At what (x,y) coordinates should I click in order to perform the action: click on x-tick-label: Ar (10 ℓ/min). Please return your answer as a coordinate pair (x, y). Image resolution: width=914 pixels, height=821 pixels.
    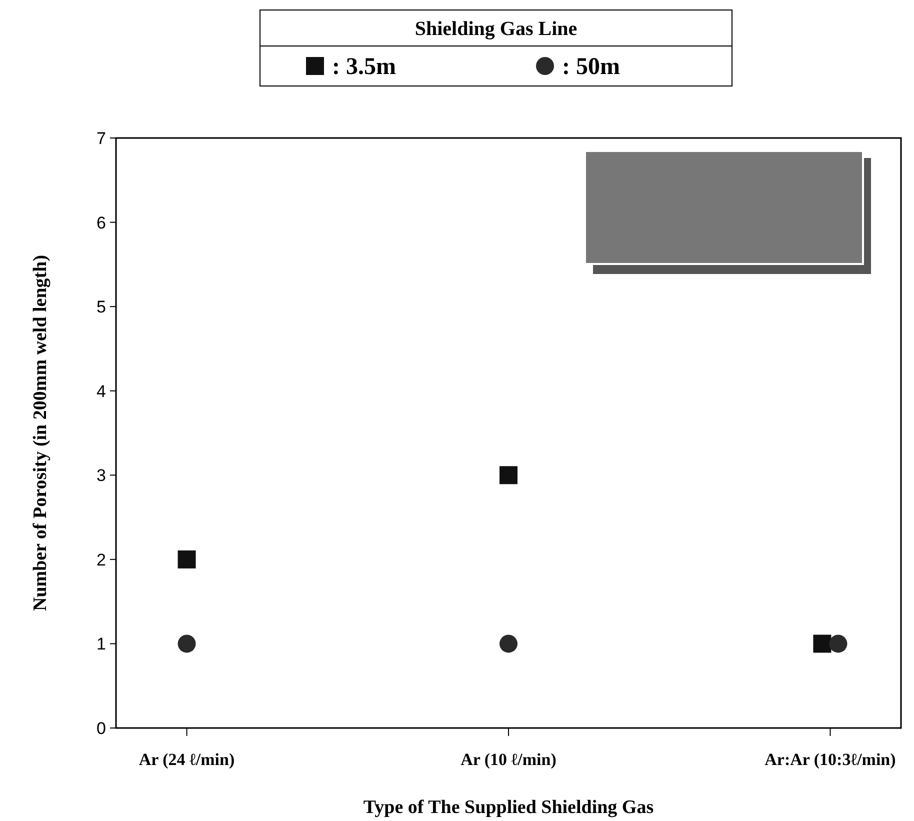
    Looking at the image, I should click on (508, 759).